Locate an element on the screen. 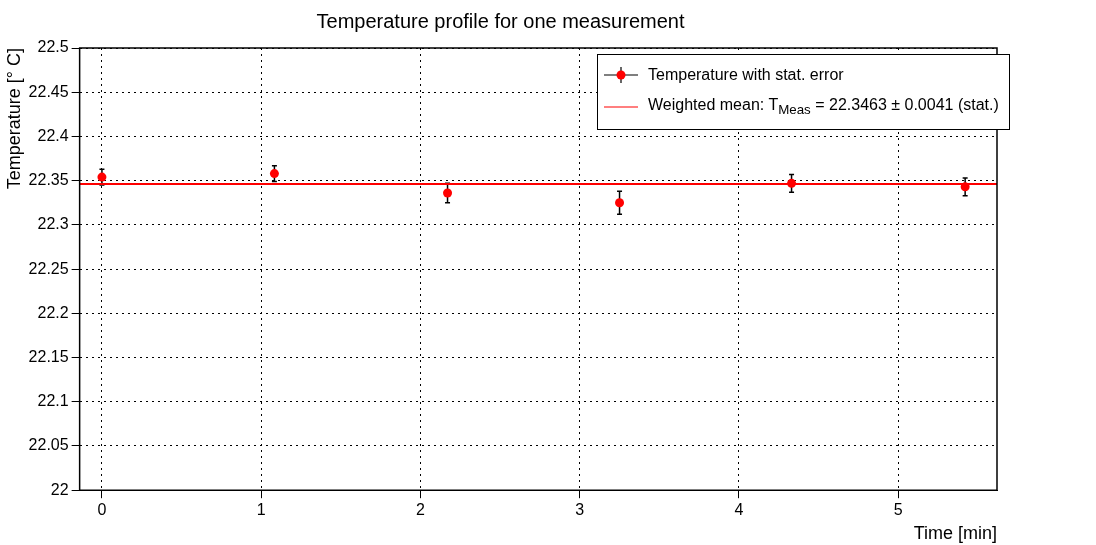 The width and height of the screenshot is (1096, 545). x-axis-title: Time [min] is located at coordinates (955, 533).